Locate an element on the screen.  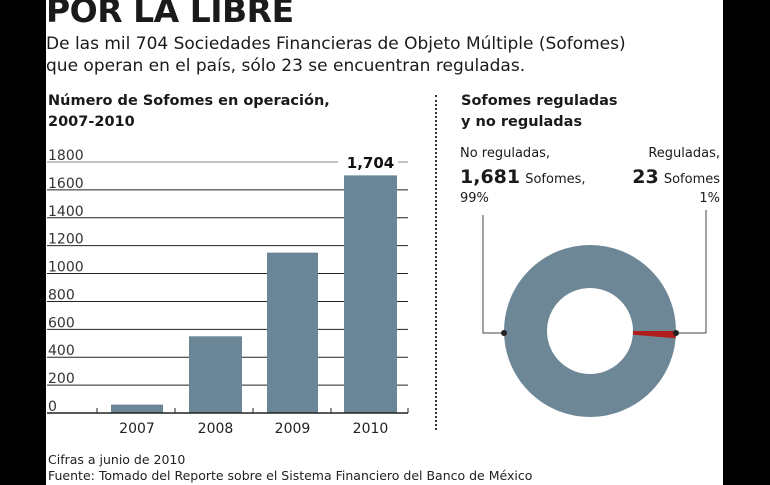
y-tick-label: 1800 is located at coordinates (66, 156).